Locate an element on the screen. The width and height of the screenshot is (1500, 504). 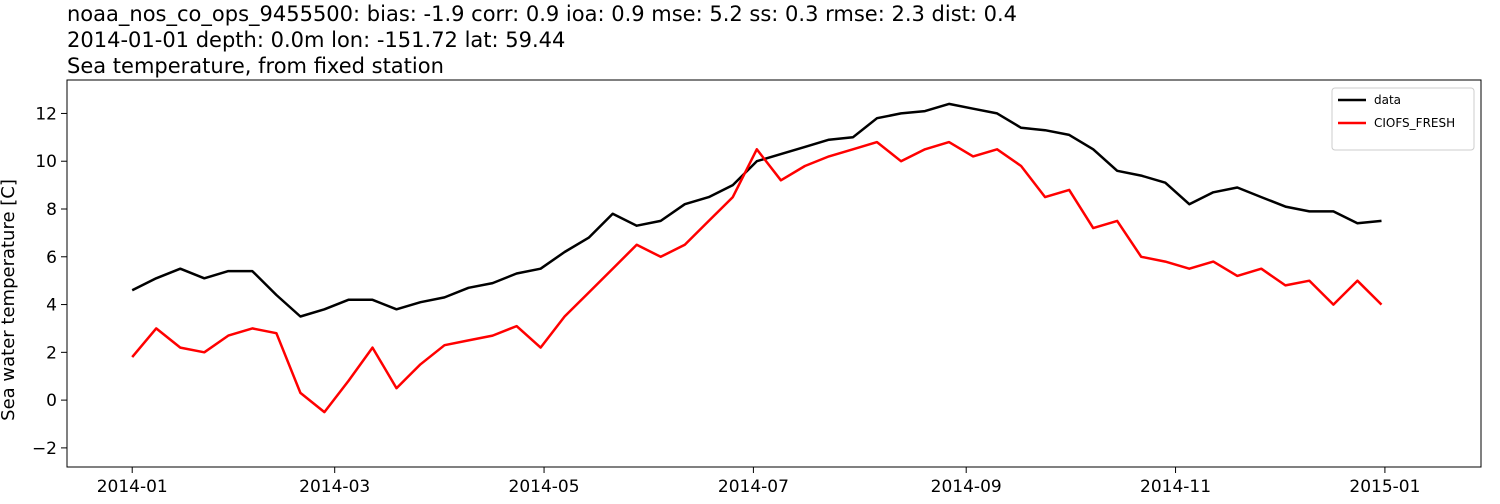
y-tick-label: 4 is located at coordinates (51, 306).